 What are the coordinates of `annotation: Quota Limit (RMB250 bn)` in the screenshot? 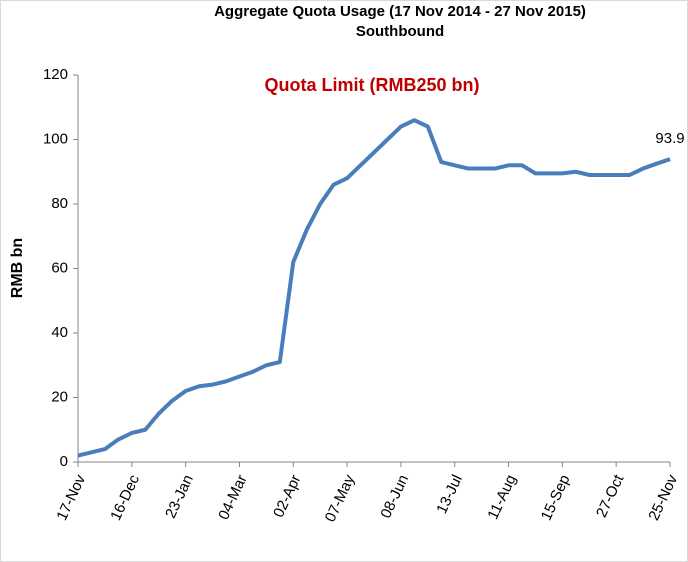 It's located at (372, 85).